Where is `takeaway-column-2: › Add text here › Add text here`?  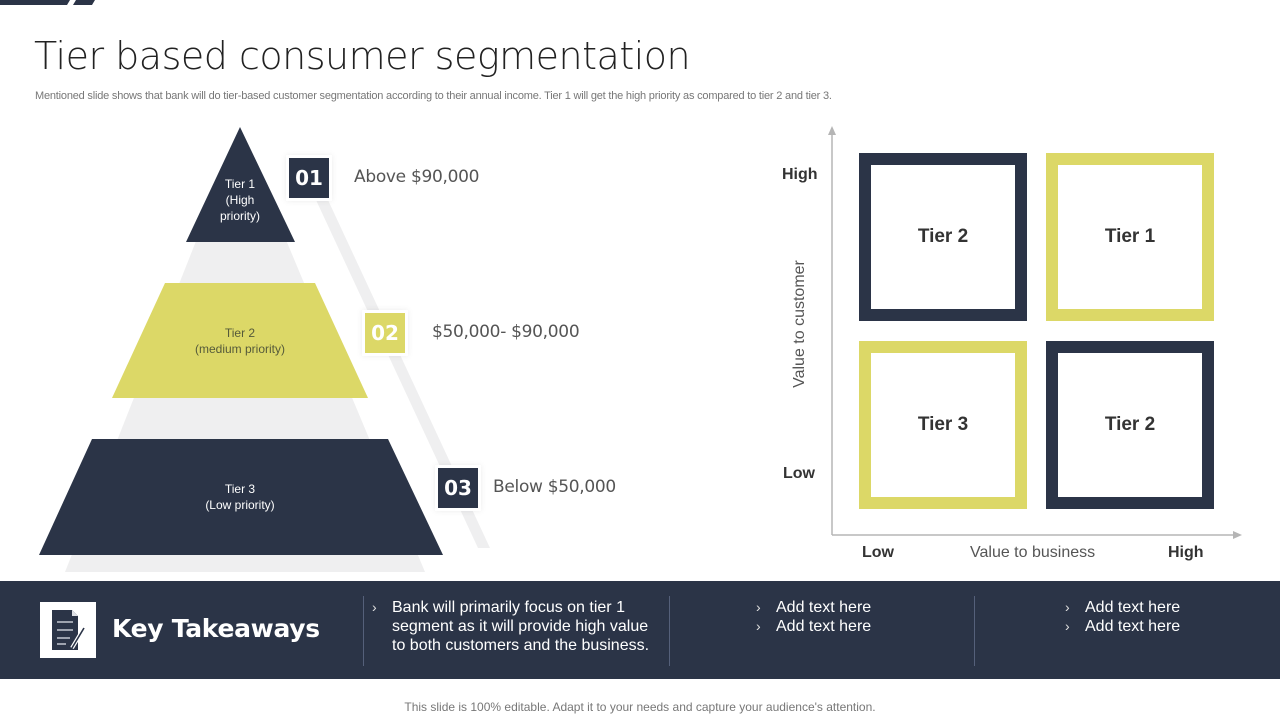 takeaway-column-2: › Add text here › Add text here is located at coordinates (856, 617).